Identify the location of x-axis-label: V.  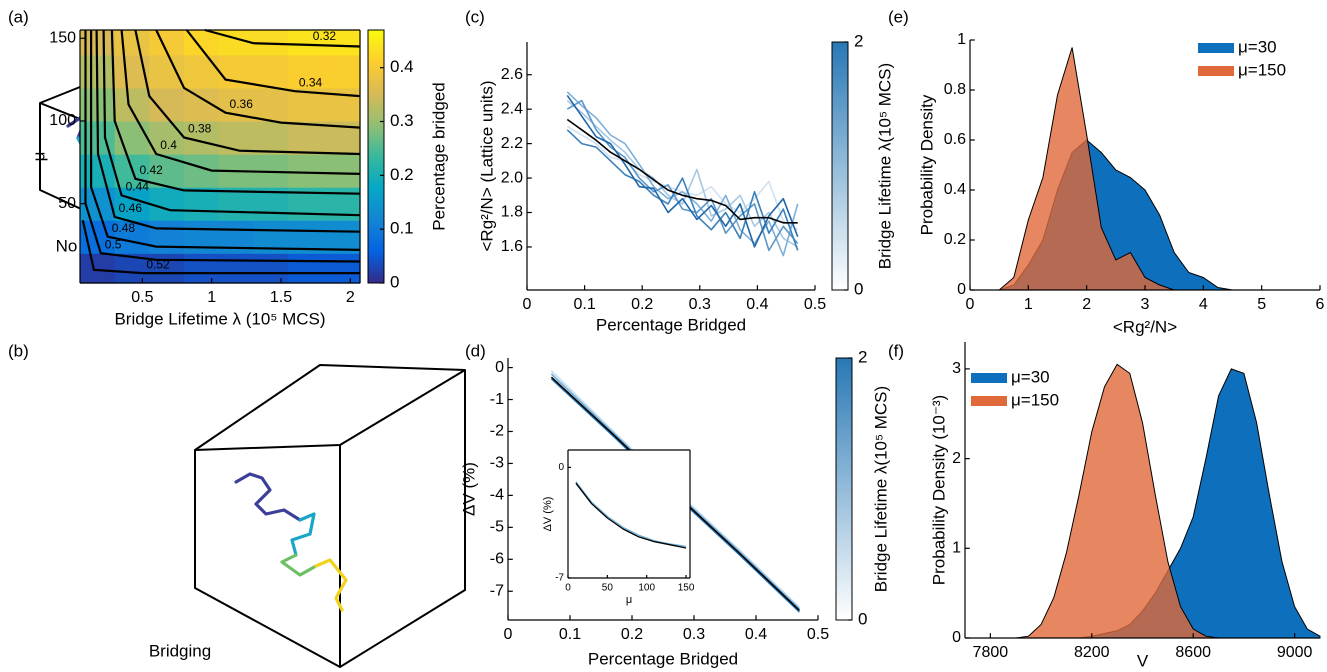
(1143, 660).